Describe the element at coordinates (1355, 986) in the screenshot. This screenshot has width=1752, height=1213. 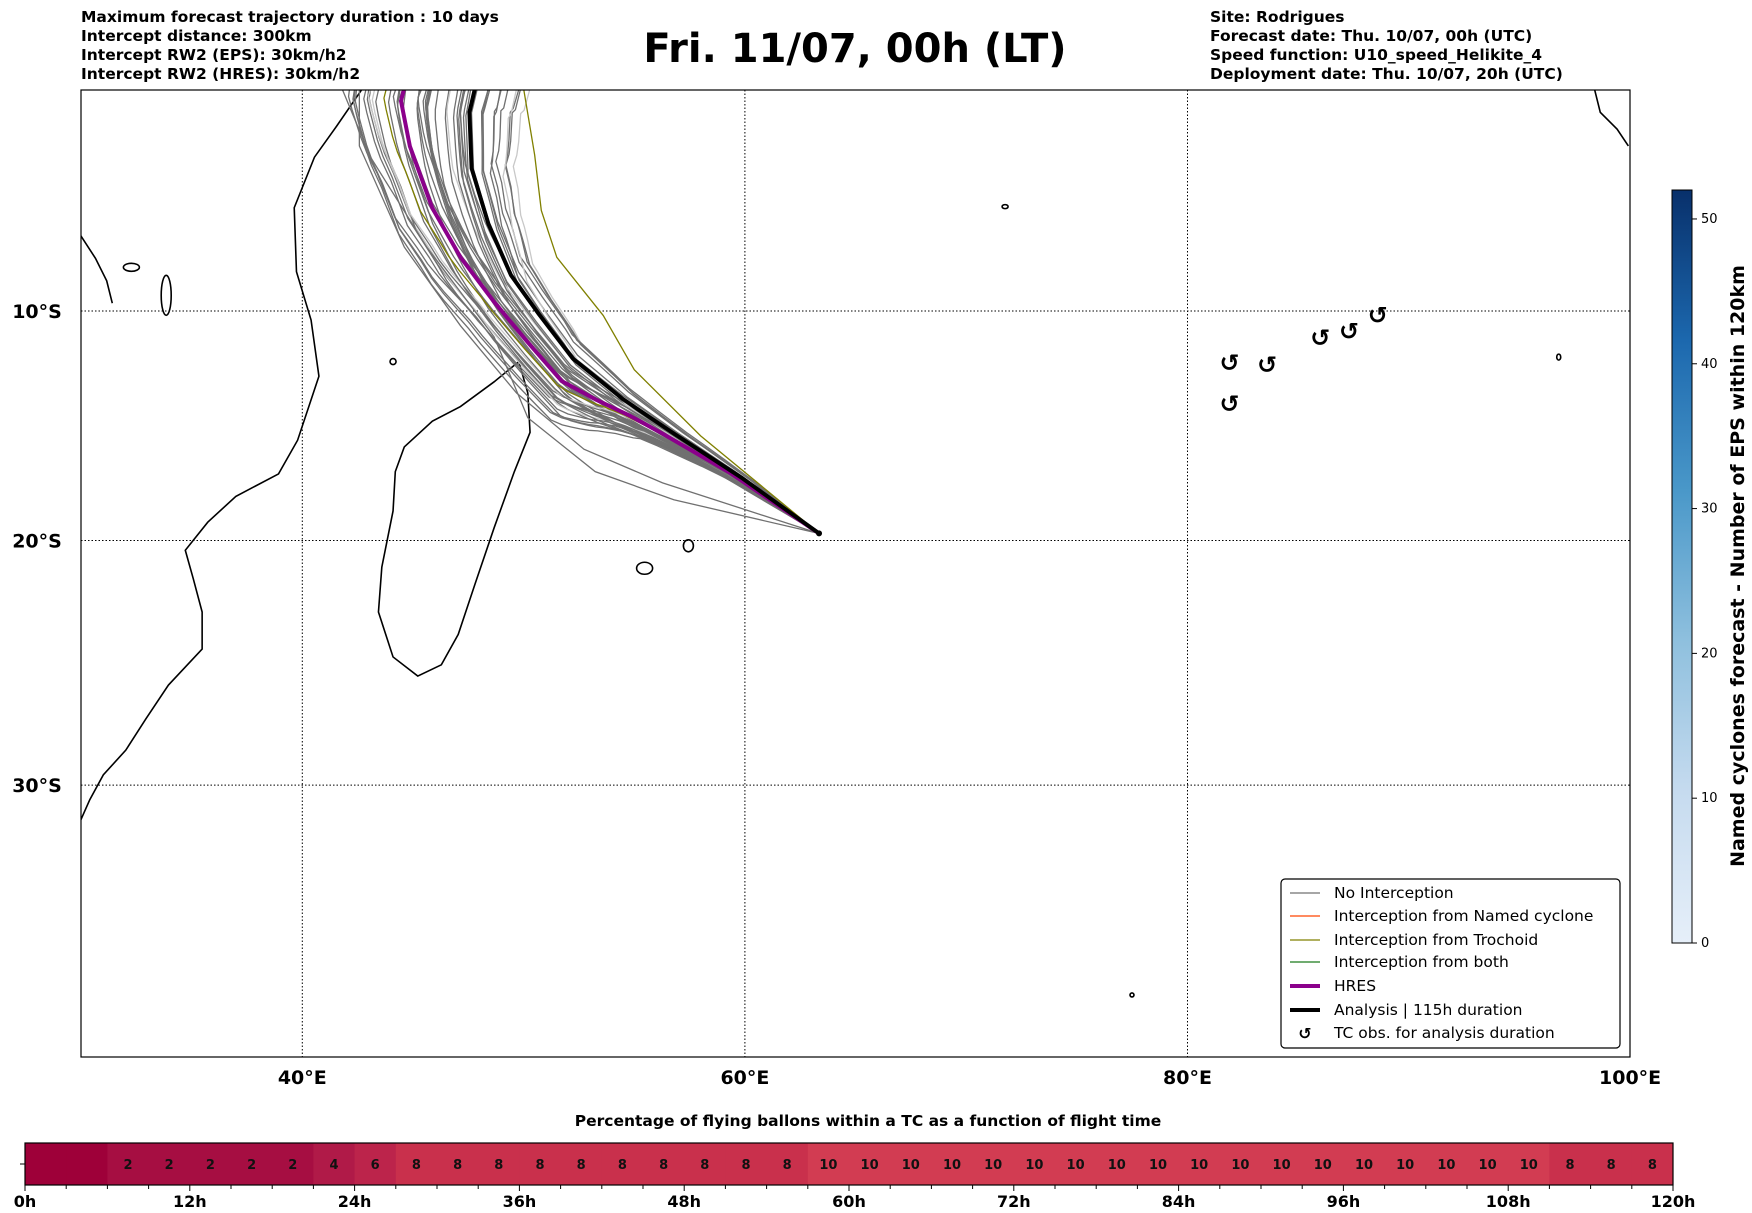
I see `legend-item-label: HRES` at that location.